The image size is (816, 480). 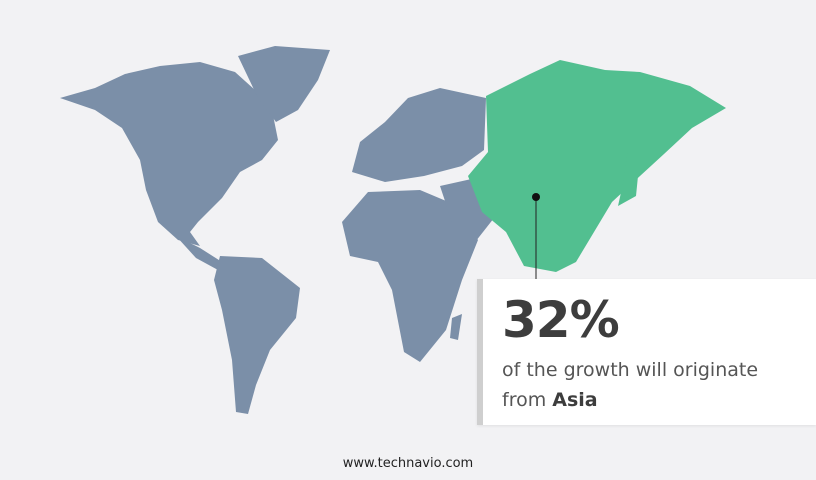 What do you see at coordinates (630, 385) in the screenshot?
I see `callout-description: of the growth will originate from Asia` at bounding box center [630, 385].